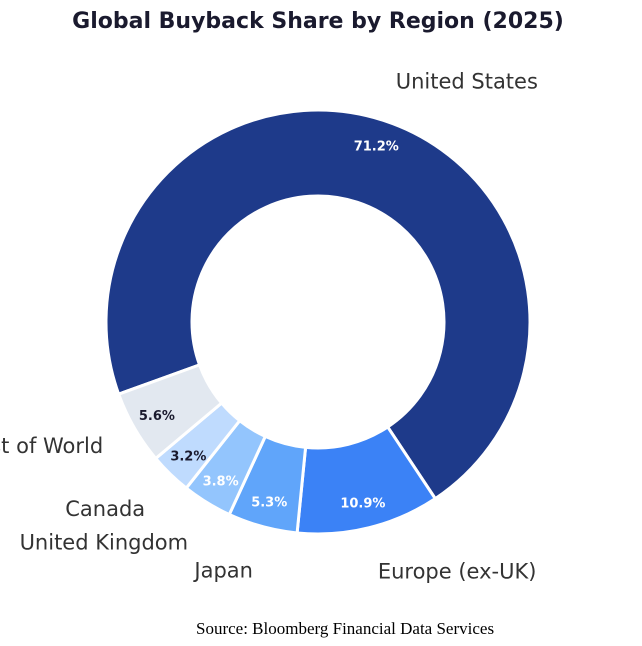 This screenshot has width=642, height=646. Describe the element at coordinates (105, 509) in the screenshot. I see `category-label-canada: Canada` at that location.